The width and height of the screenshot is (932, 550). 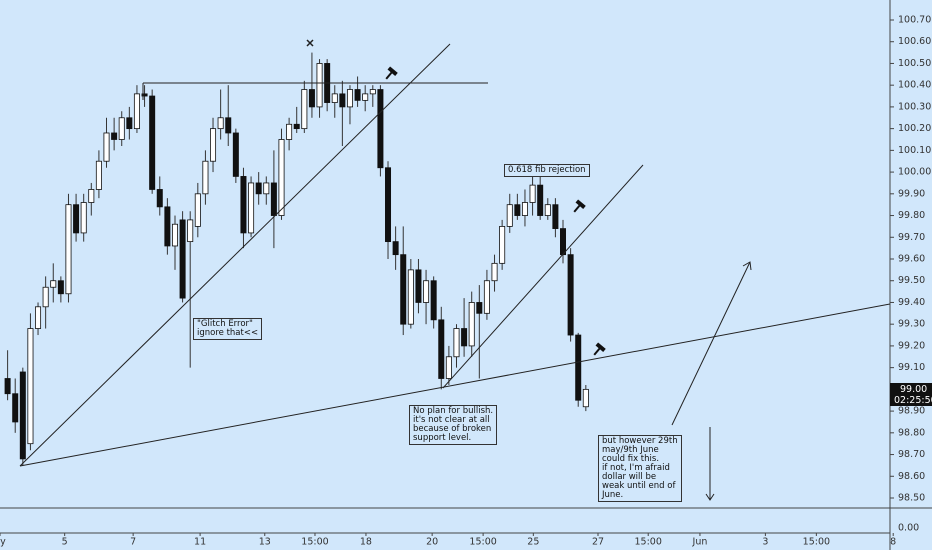 What do you see at coordinates (911, 476) in the screenshot?
I see `y-tick-label: 98.60` at bounding box center [911, 476].